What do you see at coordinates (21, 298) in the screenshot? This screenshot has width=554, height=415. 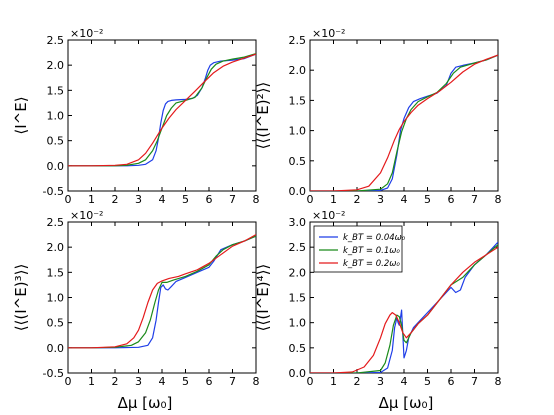 I see `y-axis-label: ⟨⟨(I^E)³⟩⟩` at bounding box center [21, 298].